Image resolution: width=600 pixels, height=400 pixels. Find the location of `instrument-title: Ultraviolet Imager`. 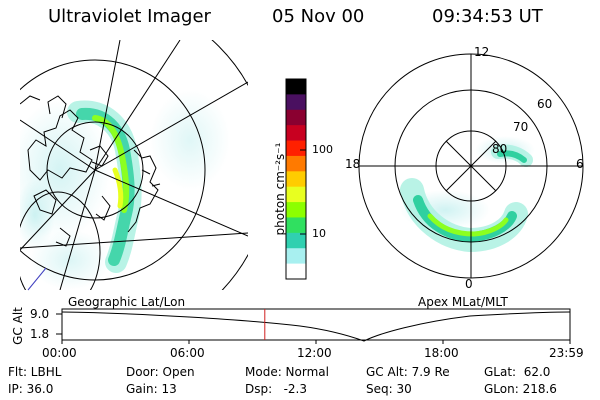

instrument-title: Ultraviolet Imager is located at coordinates (129, 16).